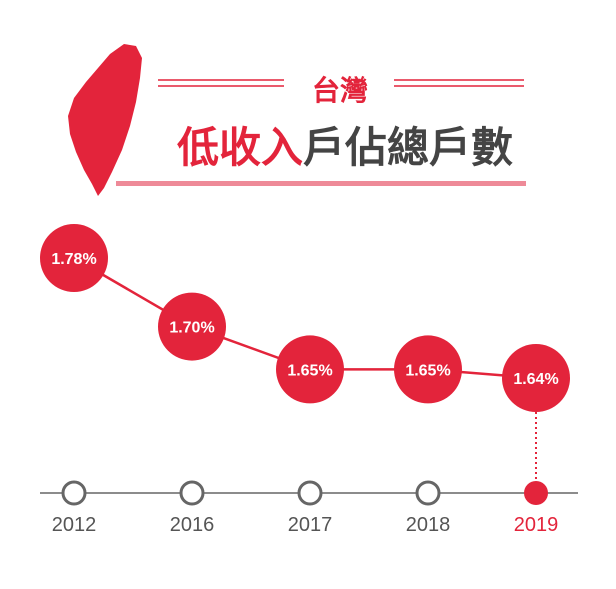 This screenshot has height=589, width=616. What do you see at coordinates (105, 120) in the screenshot?
I see `taiwan-map-icon` at bounding box center [105, 120].